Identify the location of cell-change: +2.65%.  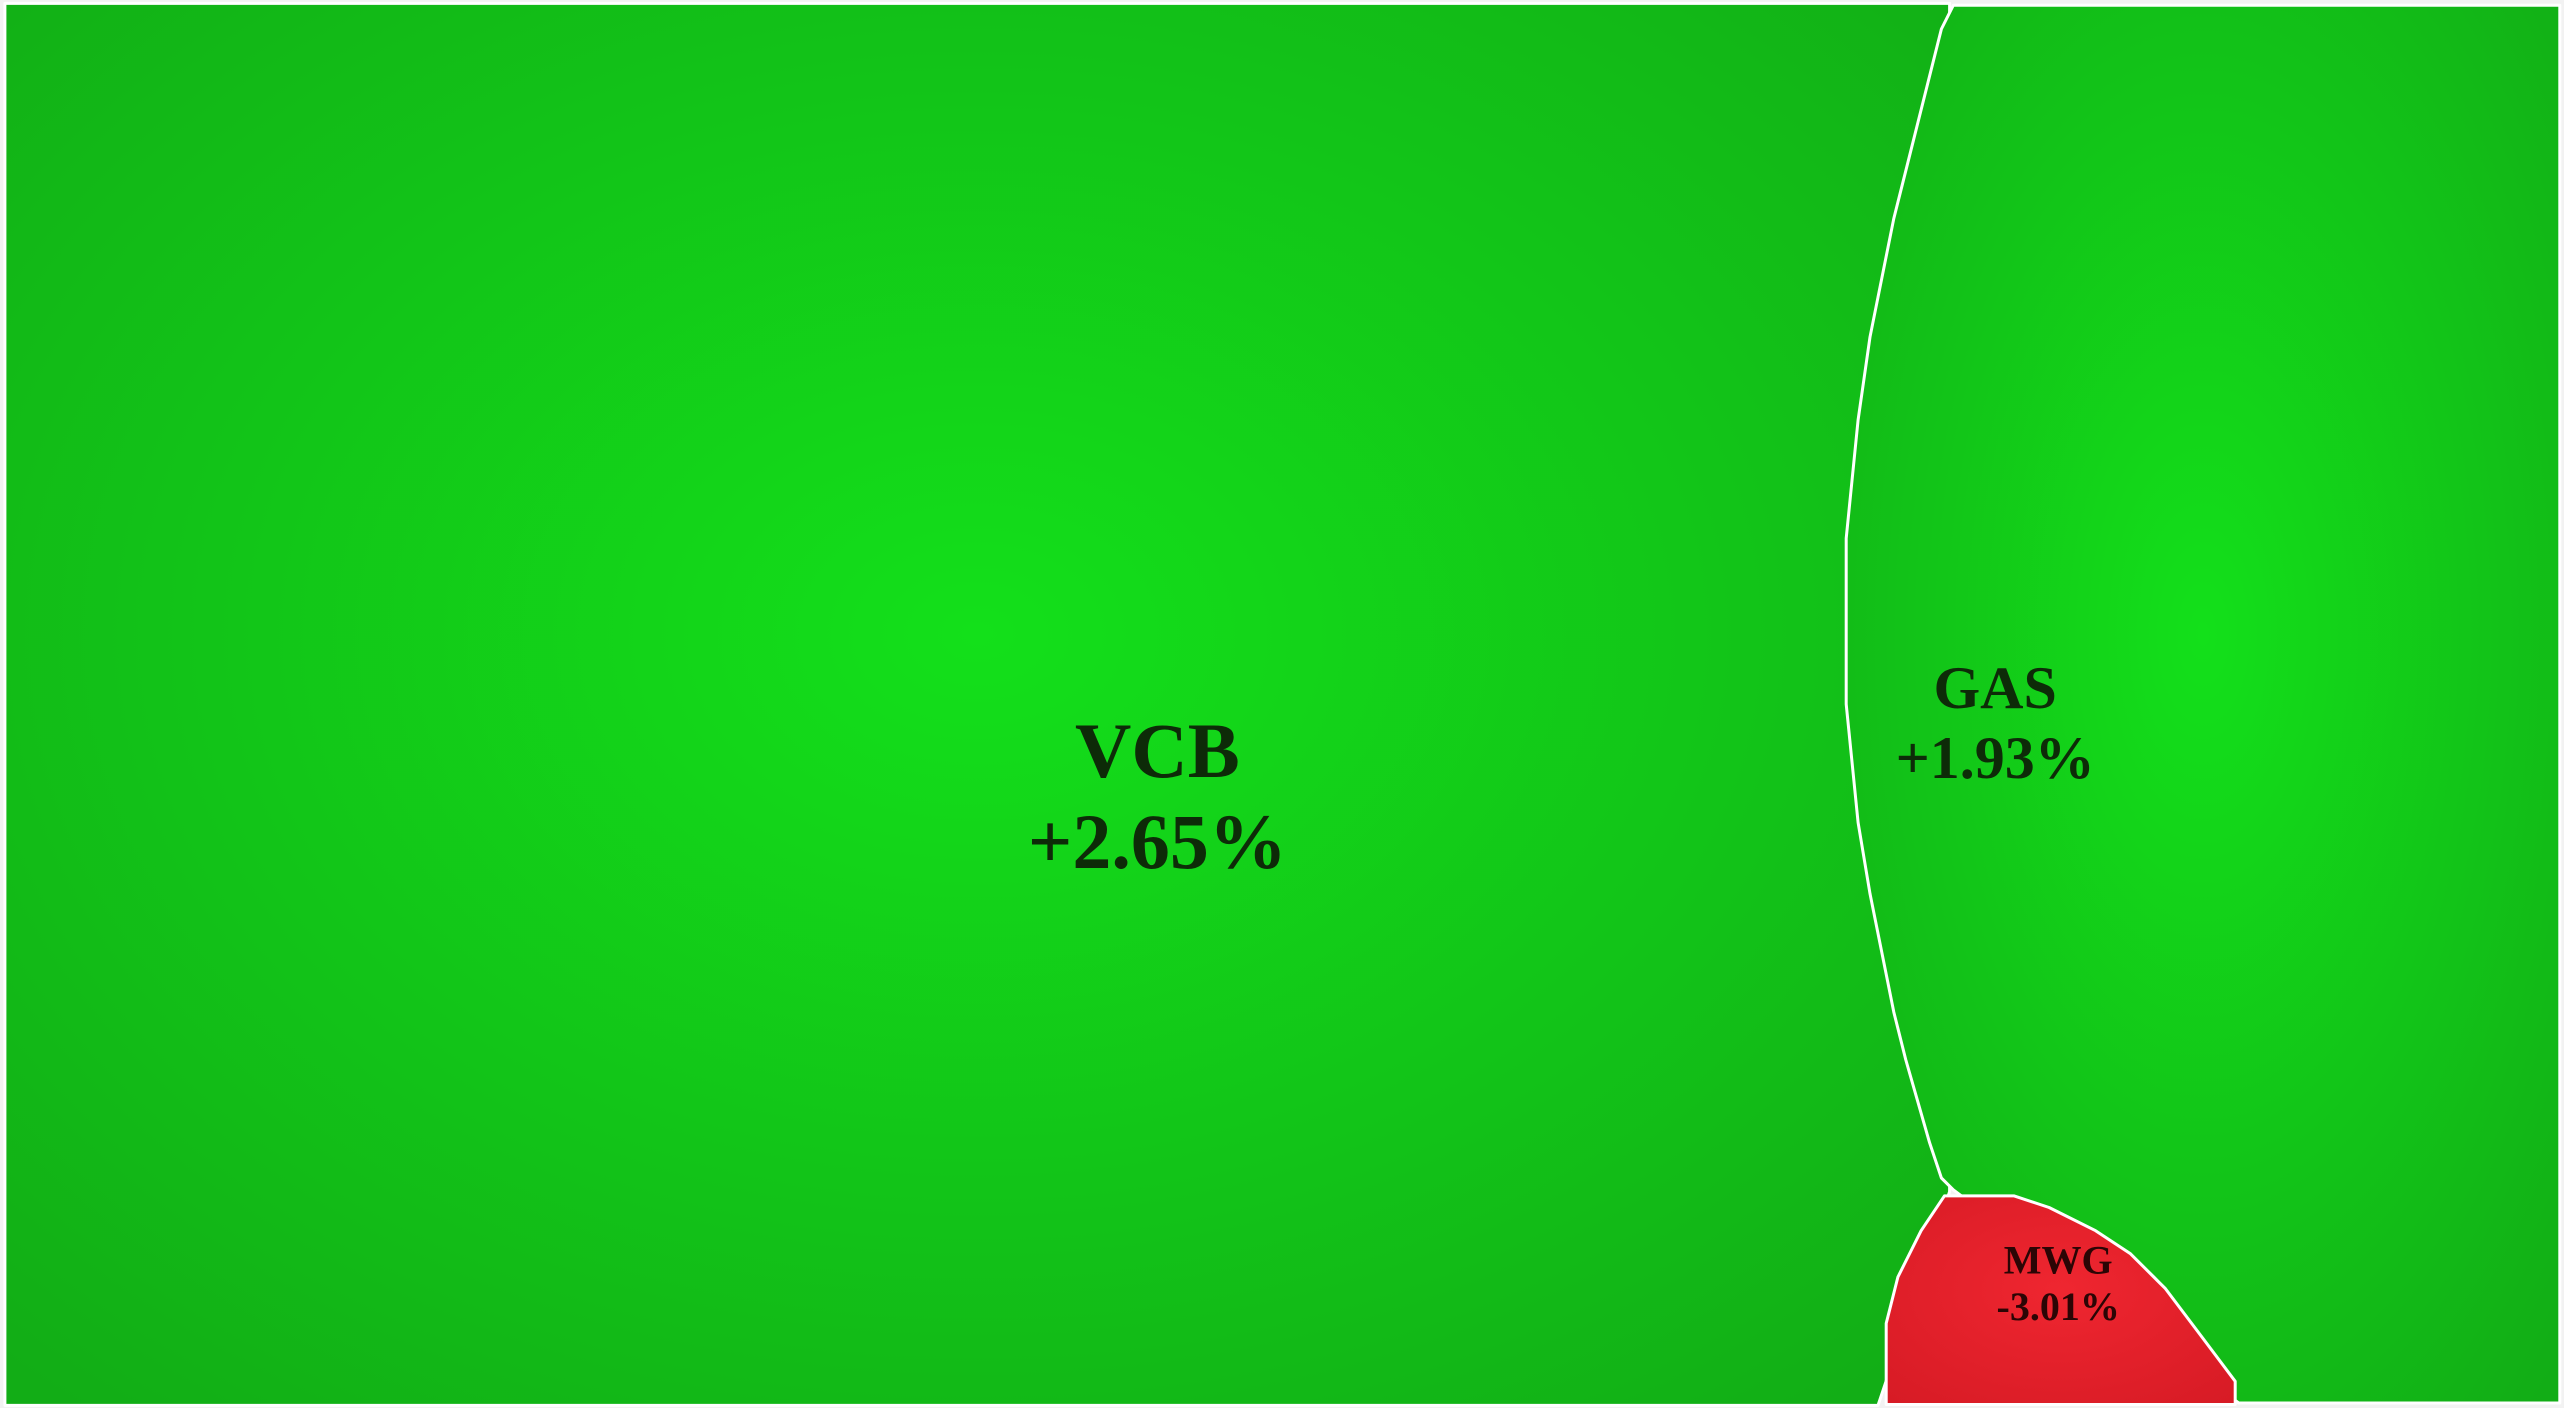
(1157, 841).